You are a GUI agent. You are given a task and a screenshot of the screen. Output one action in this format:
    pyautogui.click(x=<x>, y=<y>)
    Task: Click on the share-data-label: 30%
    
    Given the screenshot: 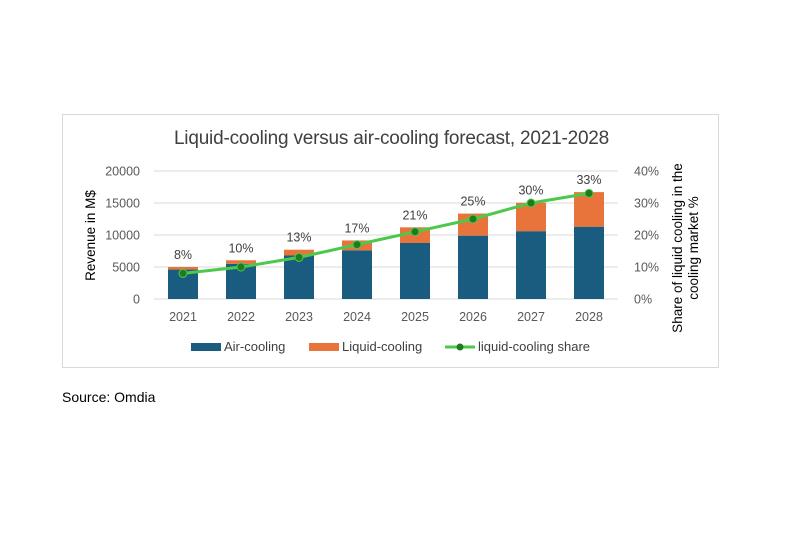 What is the action you would take?
    pyautogui.click(x=530, y=191)
    